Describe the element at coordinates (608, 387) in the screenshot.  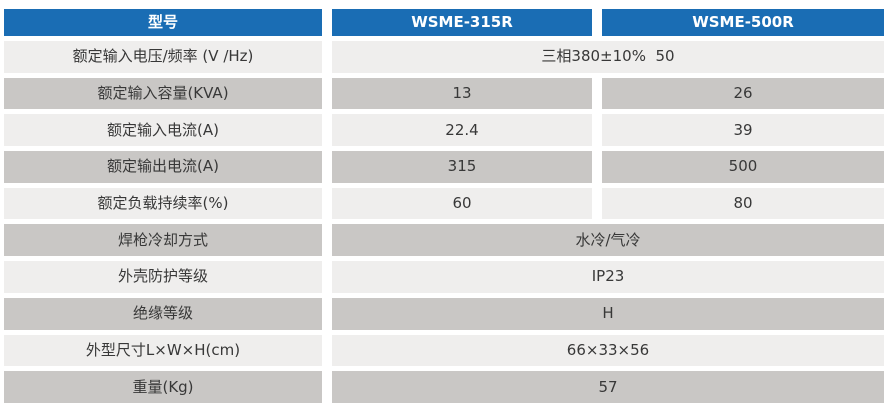
I see `spec-value-weight: 57` at that location.